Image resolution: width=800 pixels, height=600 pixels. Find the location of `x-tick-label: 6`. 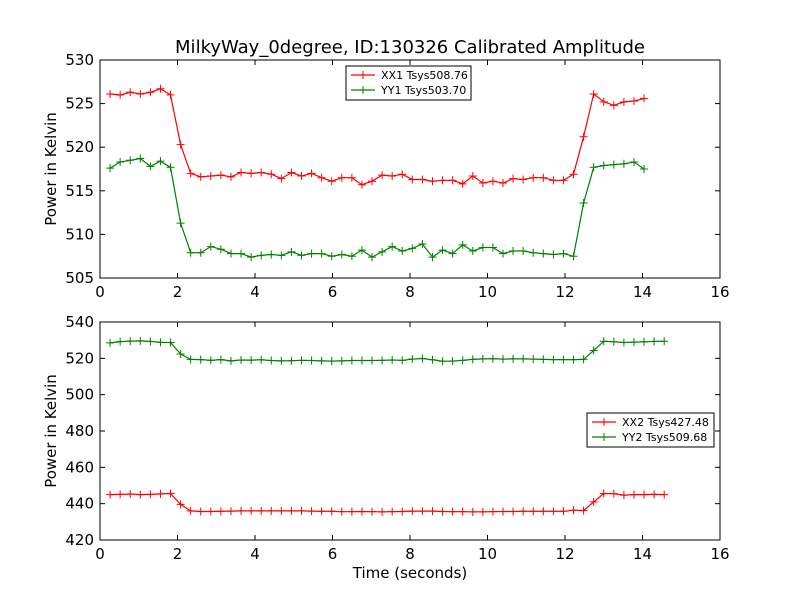

x-tick-label: 6 is located at coordinates (333, 292).